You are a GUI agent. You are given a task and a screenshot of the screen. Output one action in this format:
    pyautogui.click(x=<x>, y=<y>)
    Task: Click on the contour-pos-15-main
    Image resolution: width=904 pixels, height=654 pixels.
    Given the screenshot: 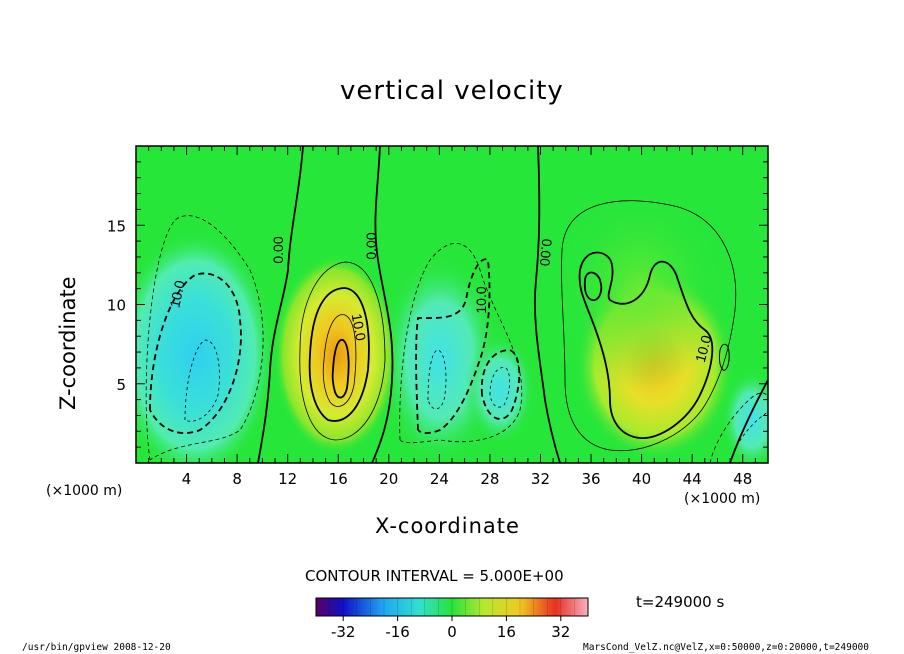 What is the action you would take?
    pyautogui.click(x=339, y=360)
    